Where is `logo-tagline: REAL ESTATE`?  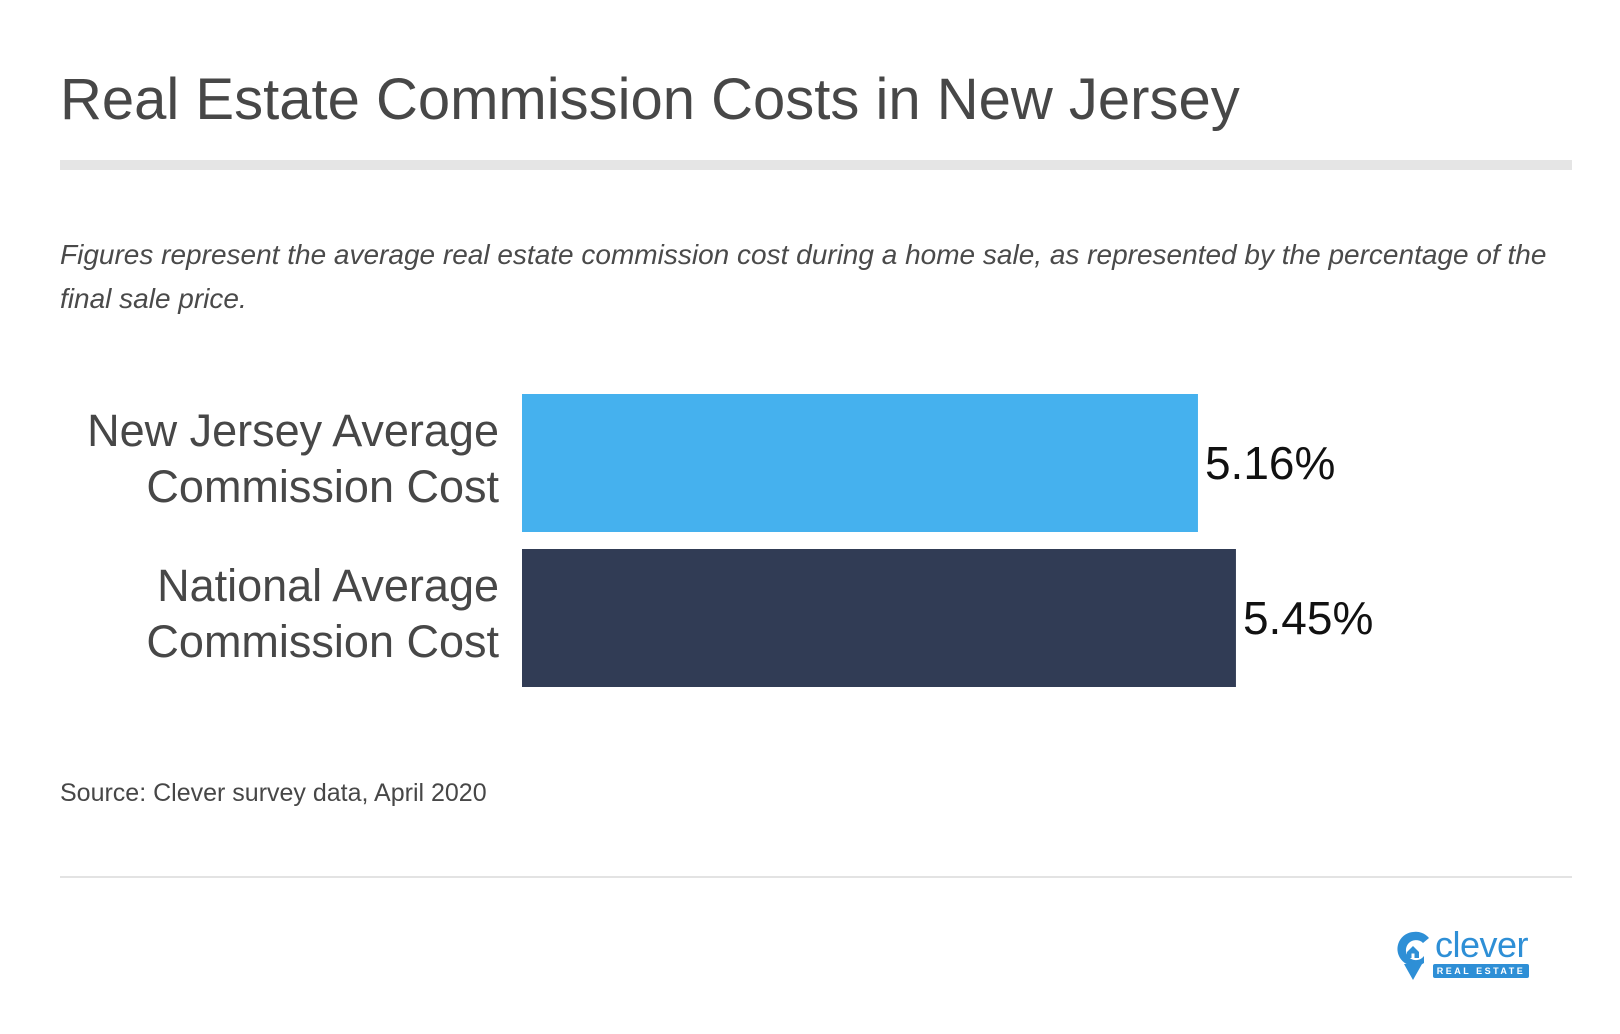 logo-tagline: REAL ESTATE is located at coordinates (1481, 971).